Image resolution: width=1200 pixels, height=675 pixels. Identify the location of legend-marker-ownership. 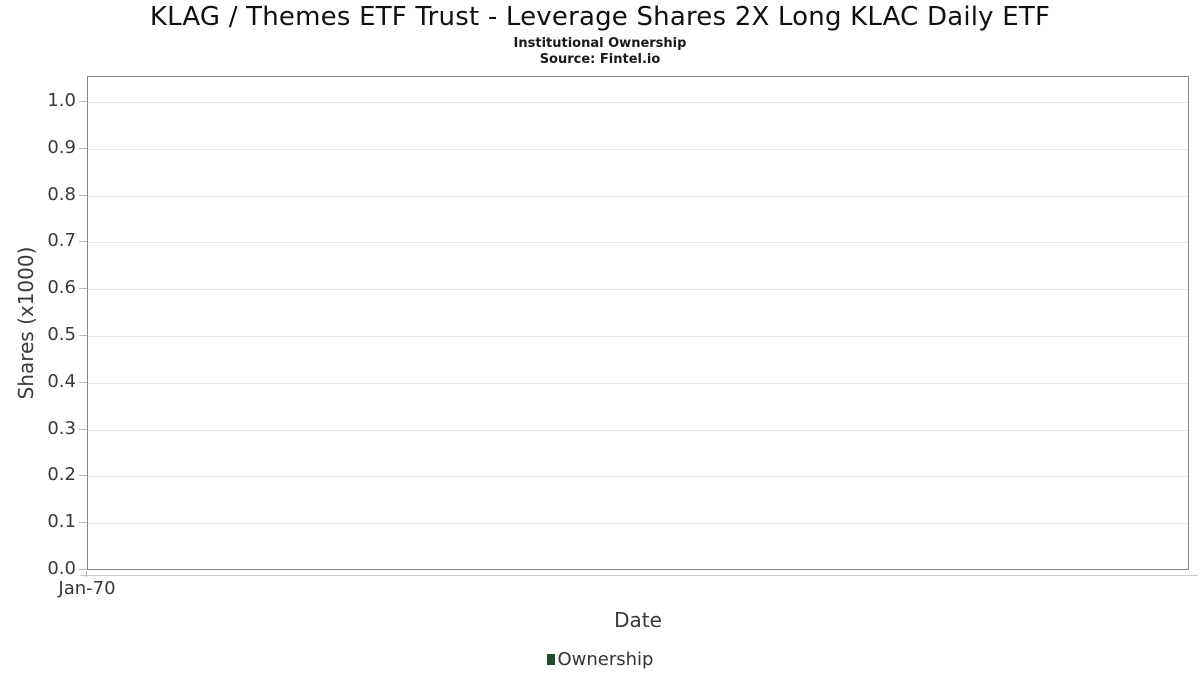
(550, 659).